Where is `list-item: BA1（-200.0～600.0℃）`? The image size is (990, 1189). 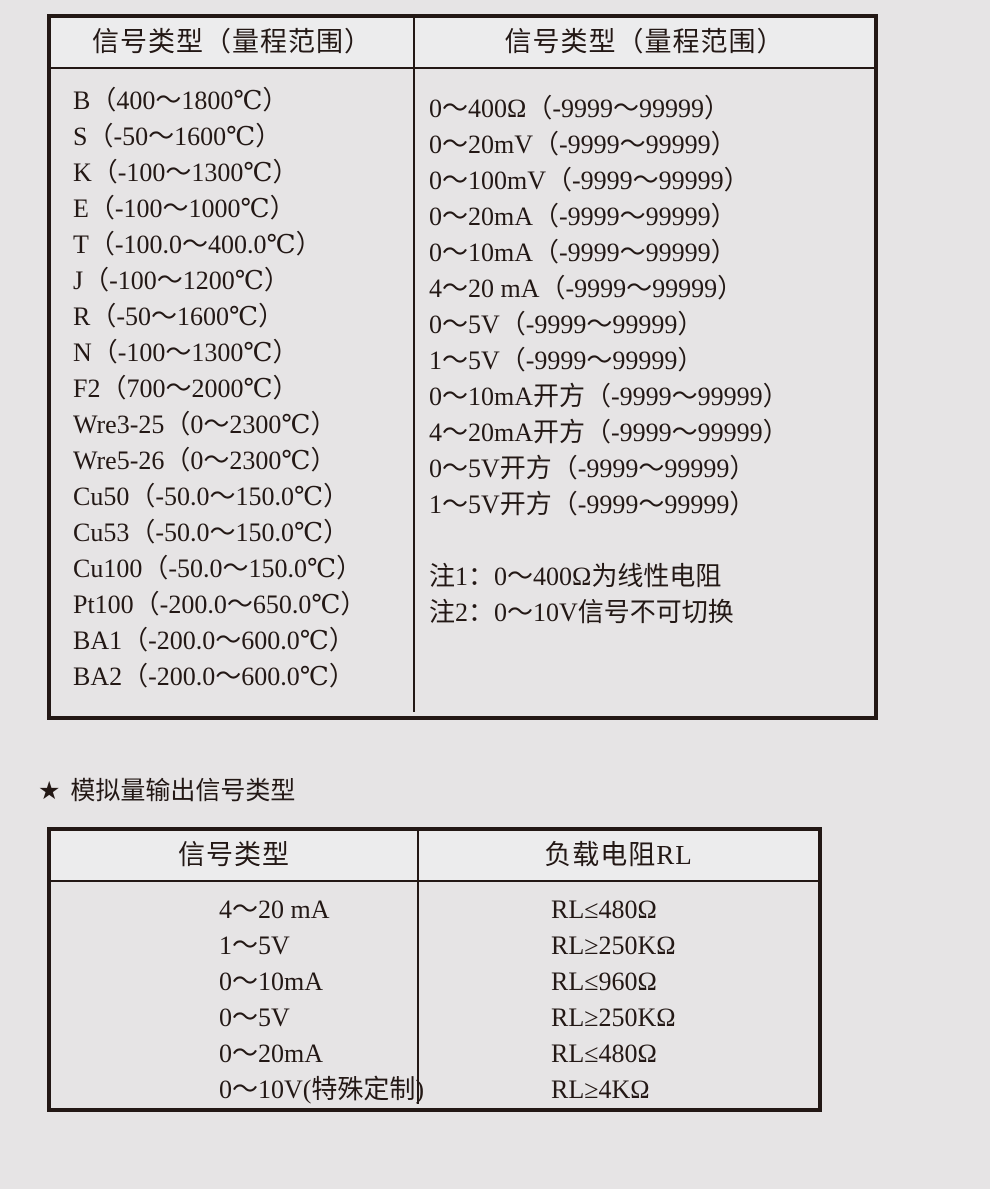
list-item: BA1（-200.0～600.0℃） is located at coordinates (214, 640).